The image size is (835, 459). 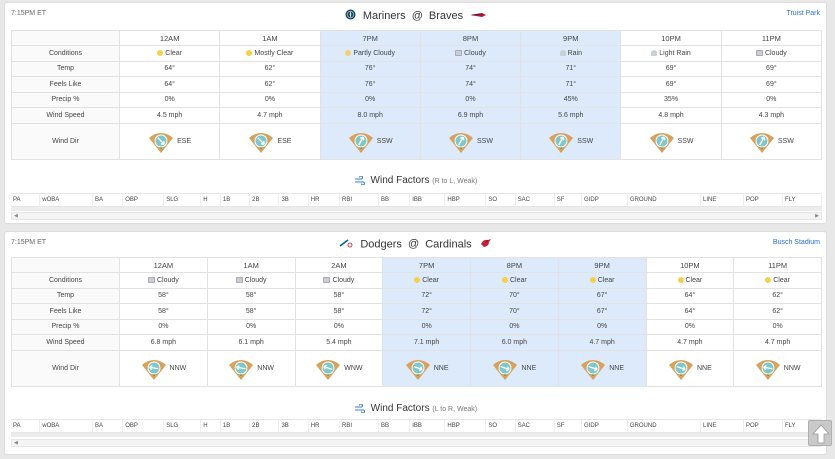 What do you see at coordinates (144, 426) in the screenshot?
I see `factor-column-header: OBP` at bounding box center [144, 426].